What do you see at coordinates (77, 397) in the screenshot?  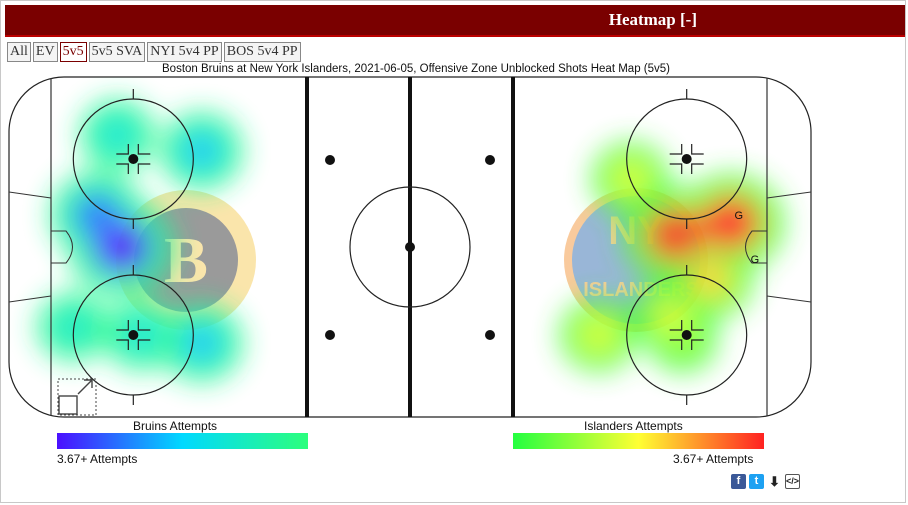 I see `expand-icon` at bounding box center [77, 397].